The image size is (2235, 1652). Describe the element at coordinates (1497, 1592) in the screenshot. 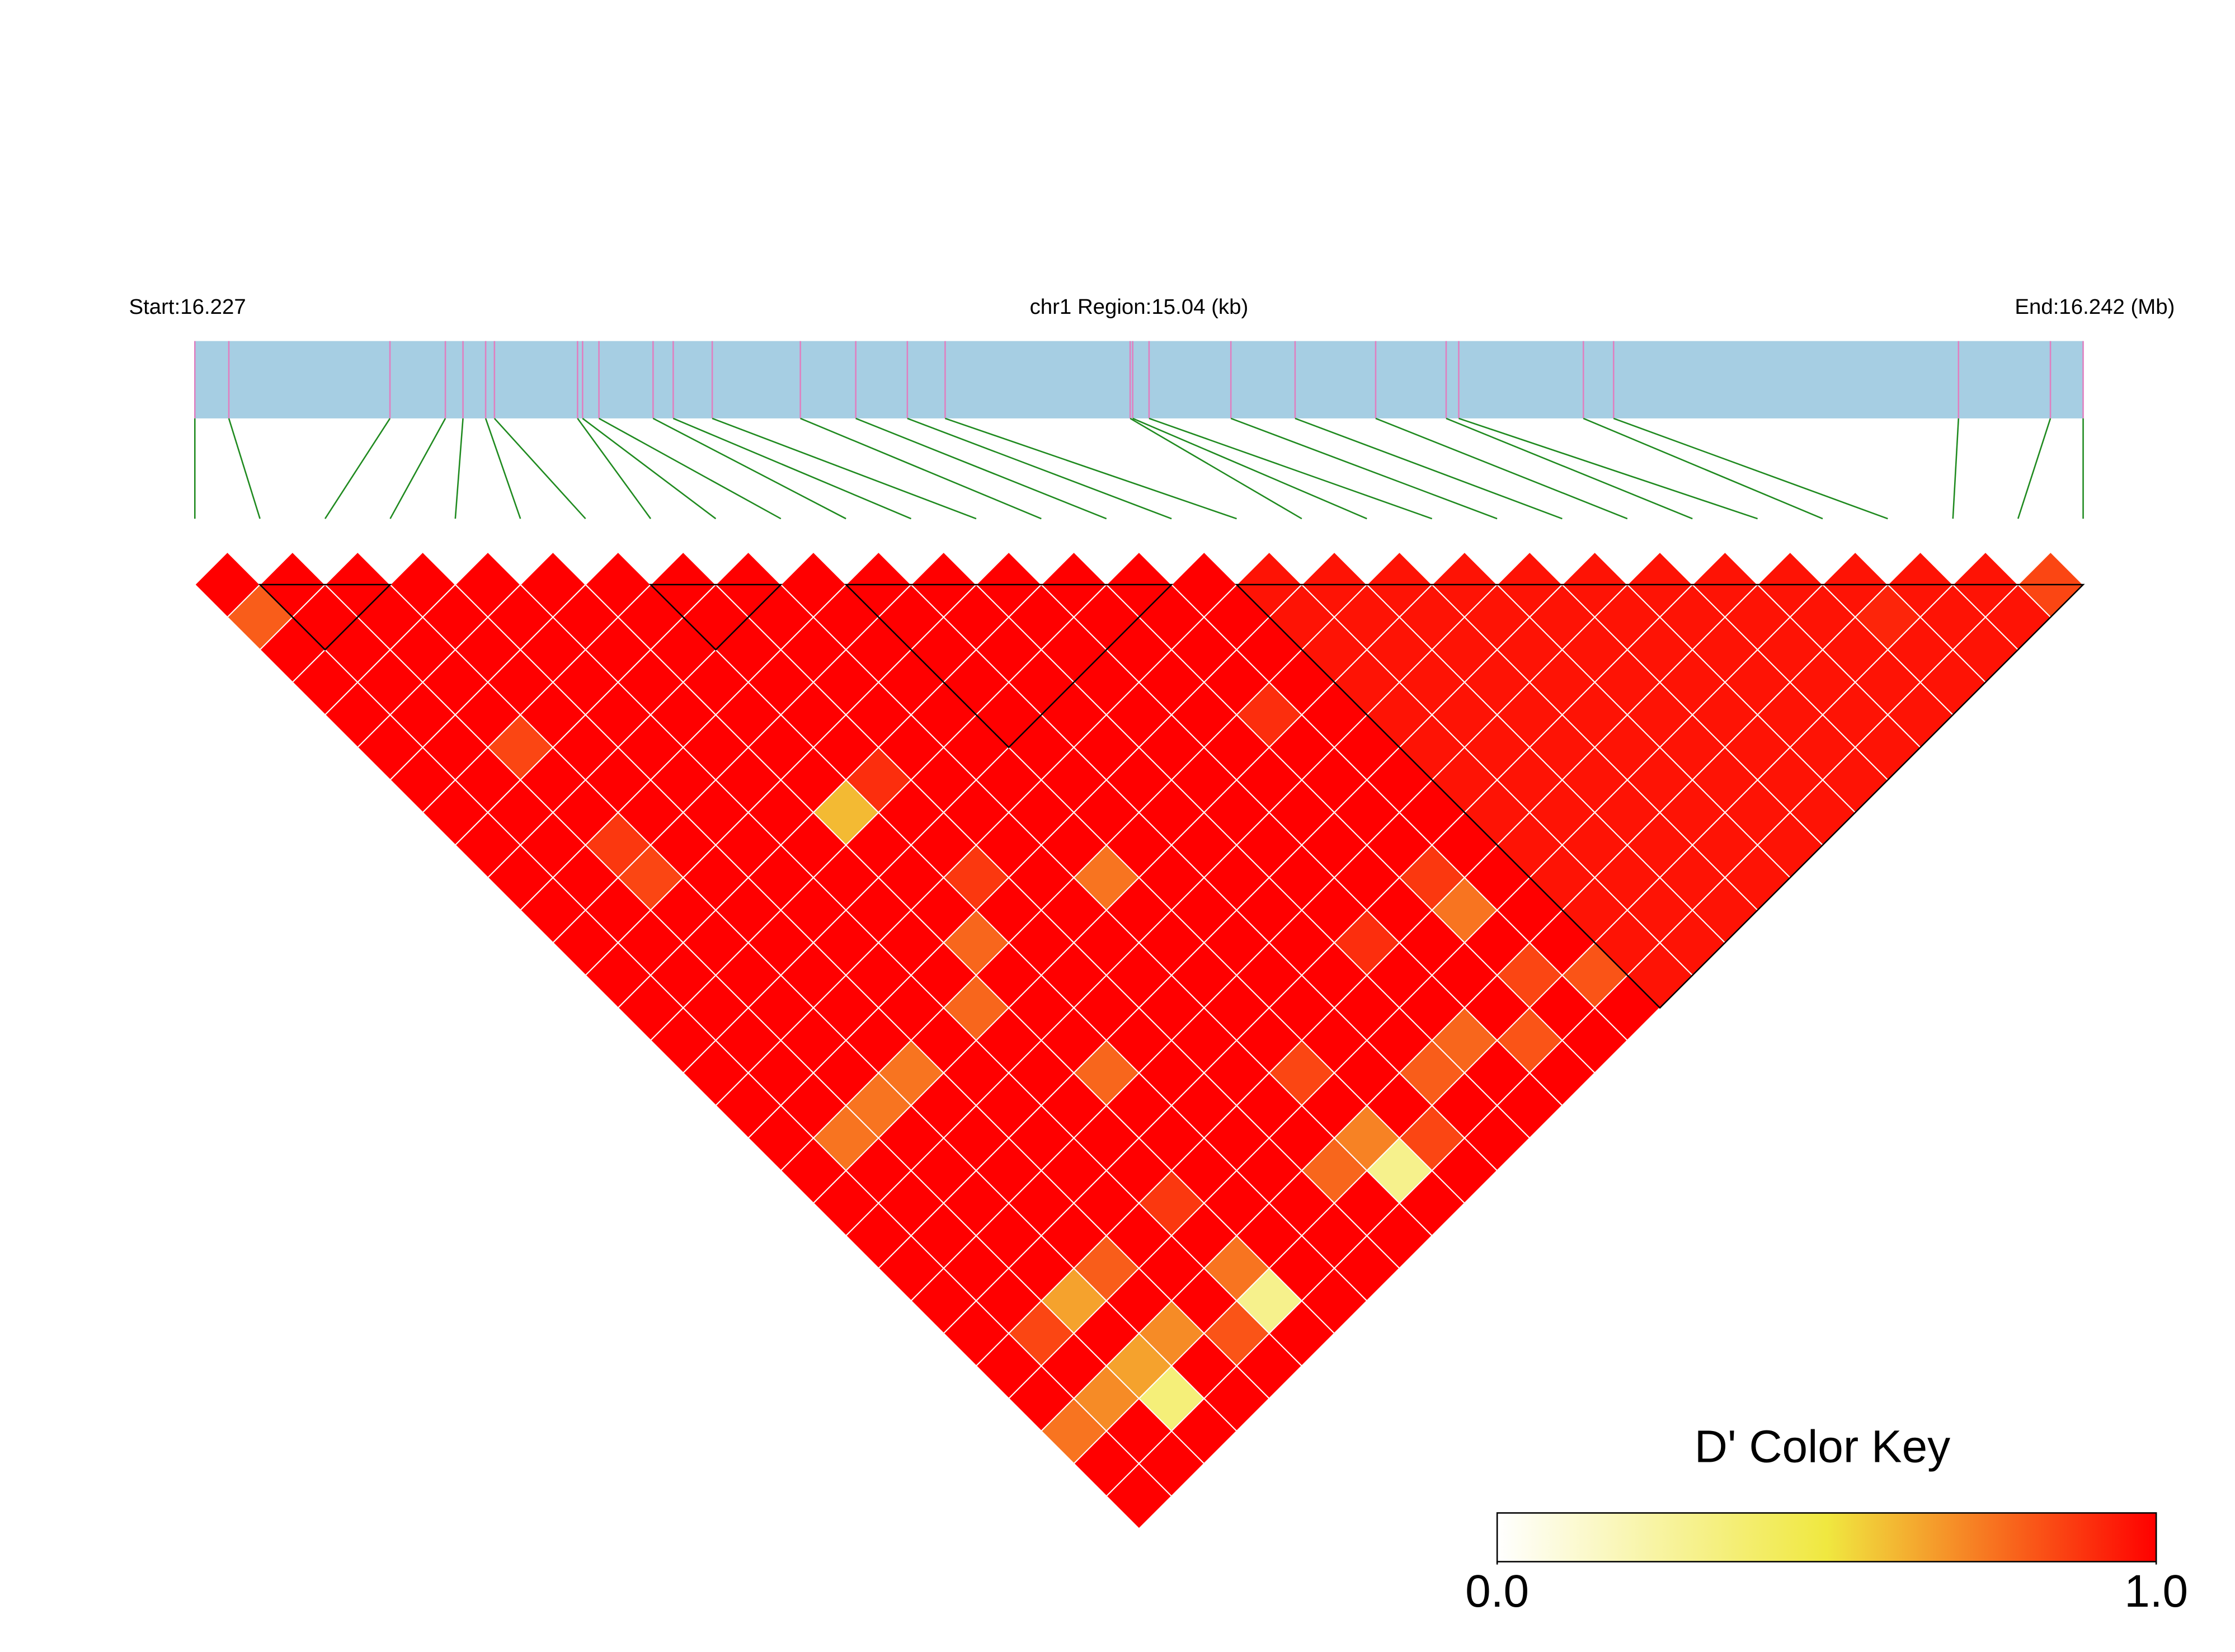

I see `colorbar-tick-label: 0.0` at that location.